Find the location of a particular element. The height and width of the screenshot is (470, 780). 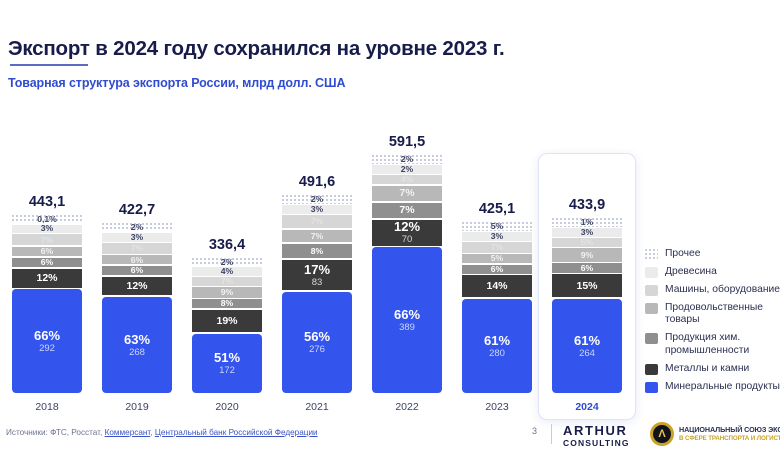

segment-wood-2020: 4% is located at coordinates (227, 271).